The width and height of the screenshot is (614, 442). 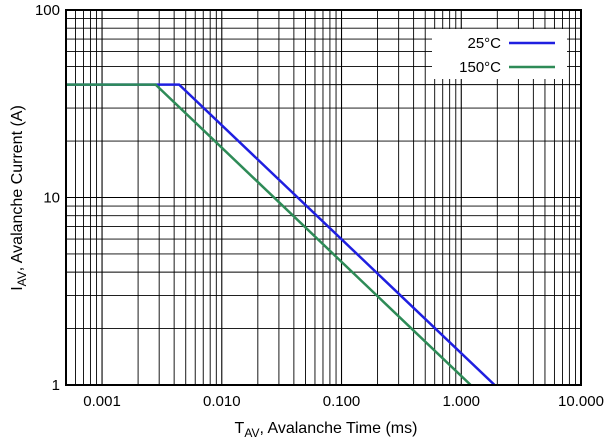 What do you see at coordinates (484, 43) in the screenshot?
I see `legend-label-25c: 25°C` at bounding box center [484, 43].